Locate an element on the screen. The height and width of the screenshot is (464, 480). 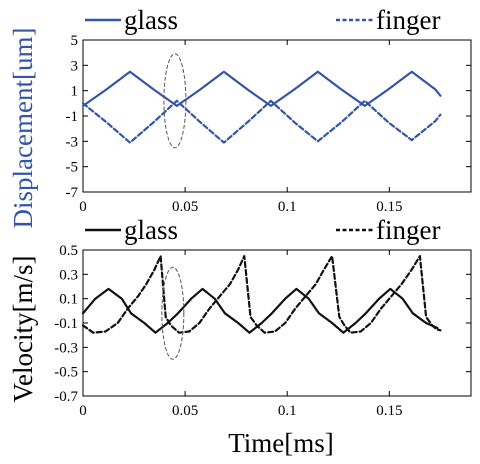
velocity-legend: glass finger is located at coordinates (262, 230).